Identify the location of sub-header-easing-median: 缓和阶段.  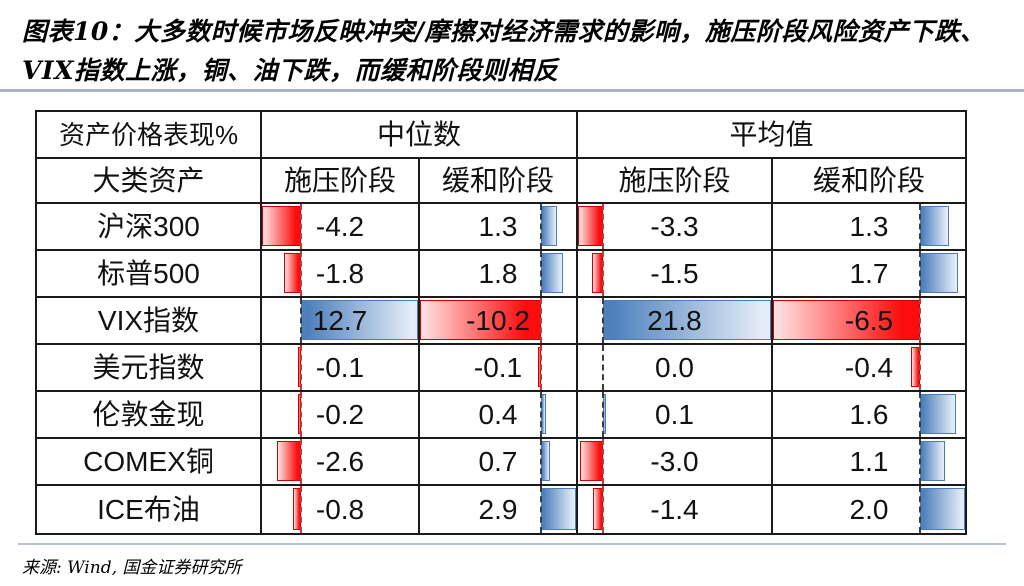
(499, 181).